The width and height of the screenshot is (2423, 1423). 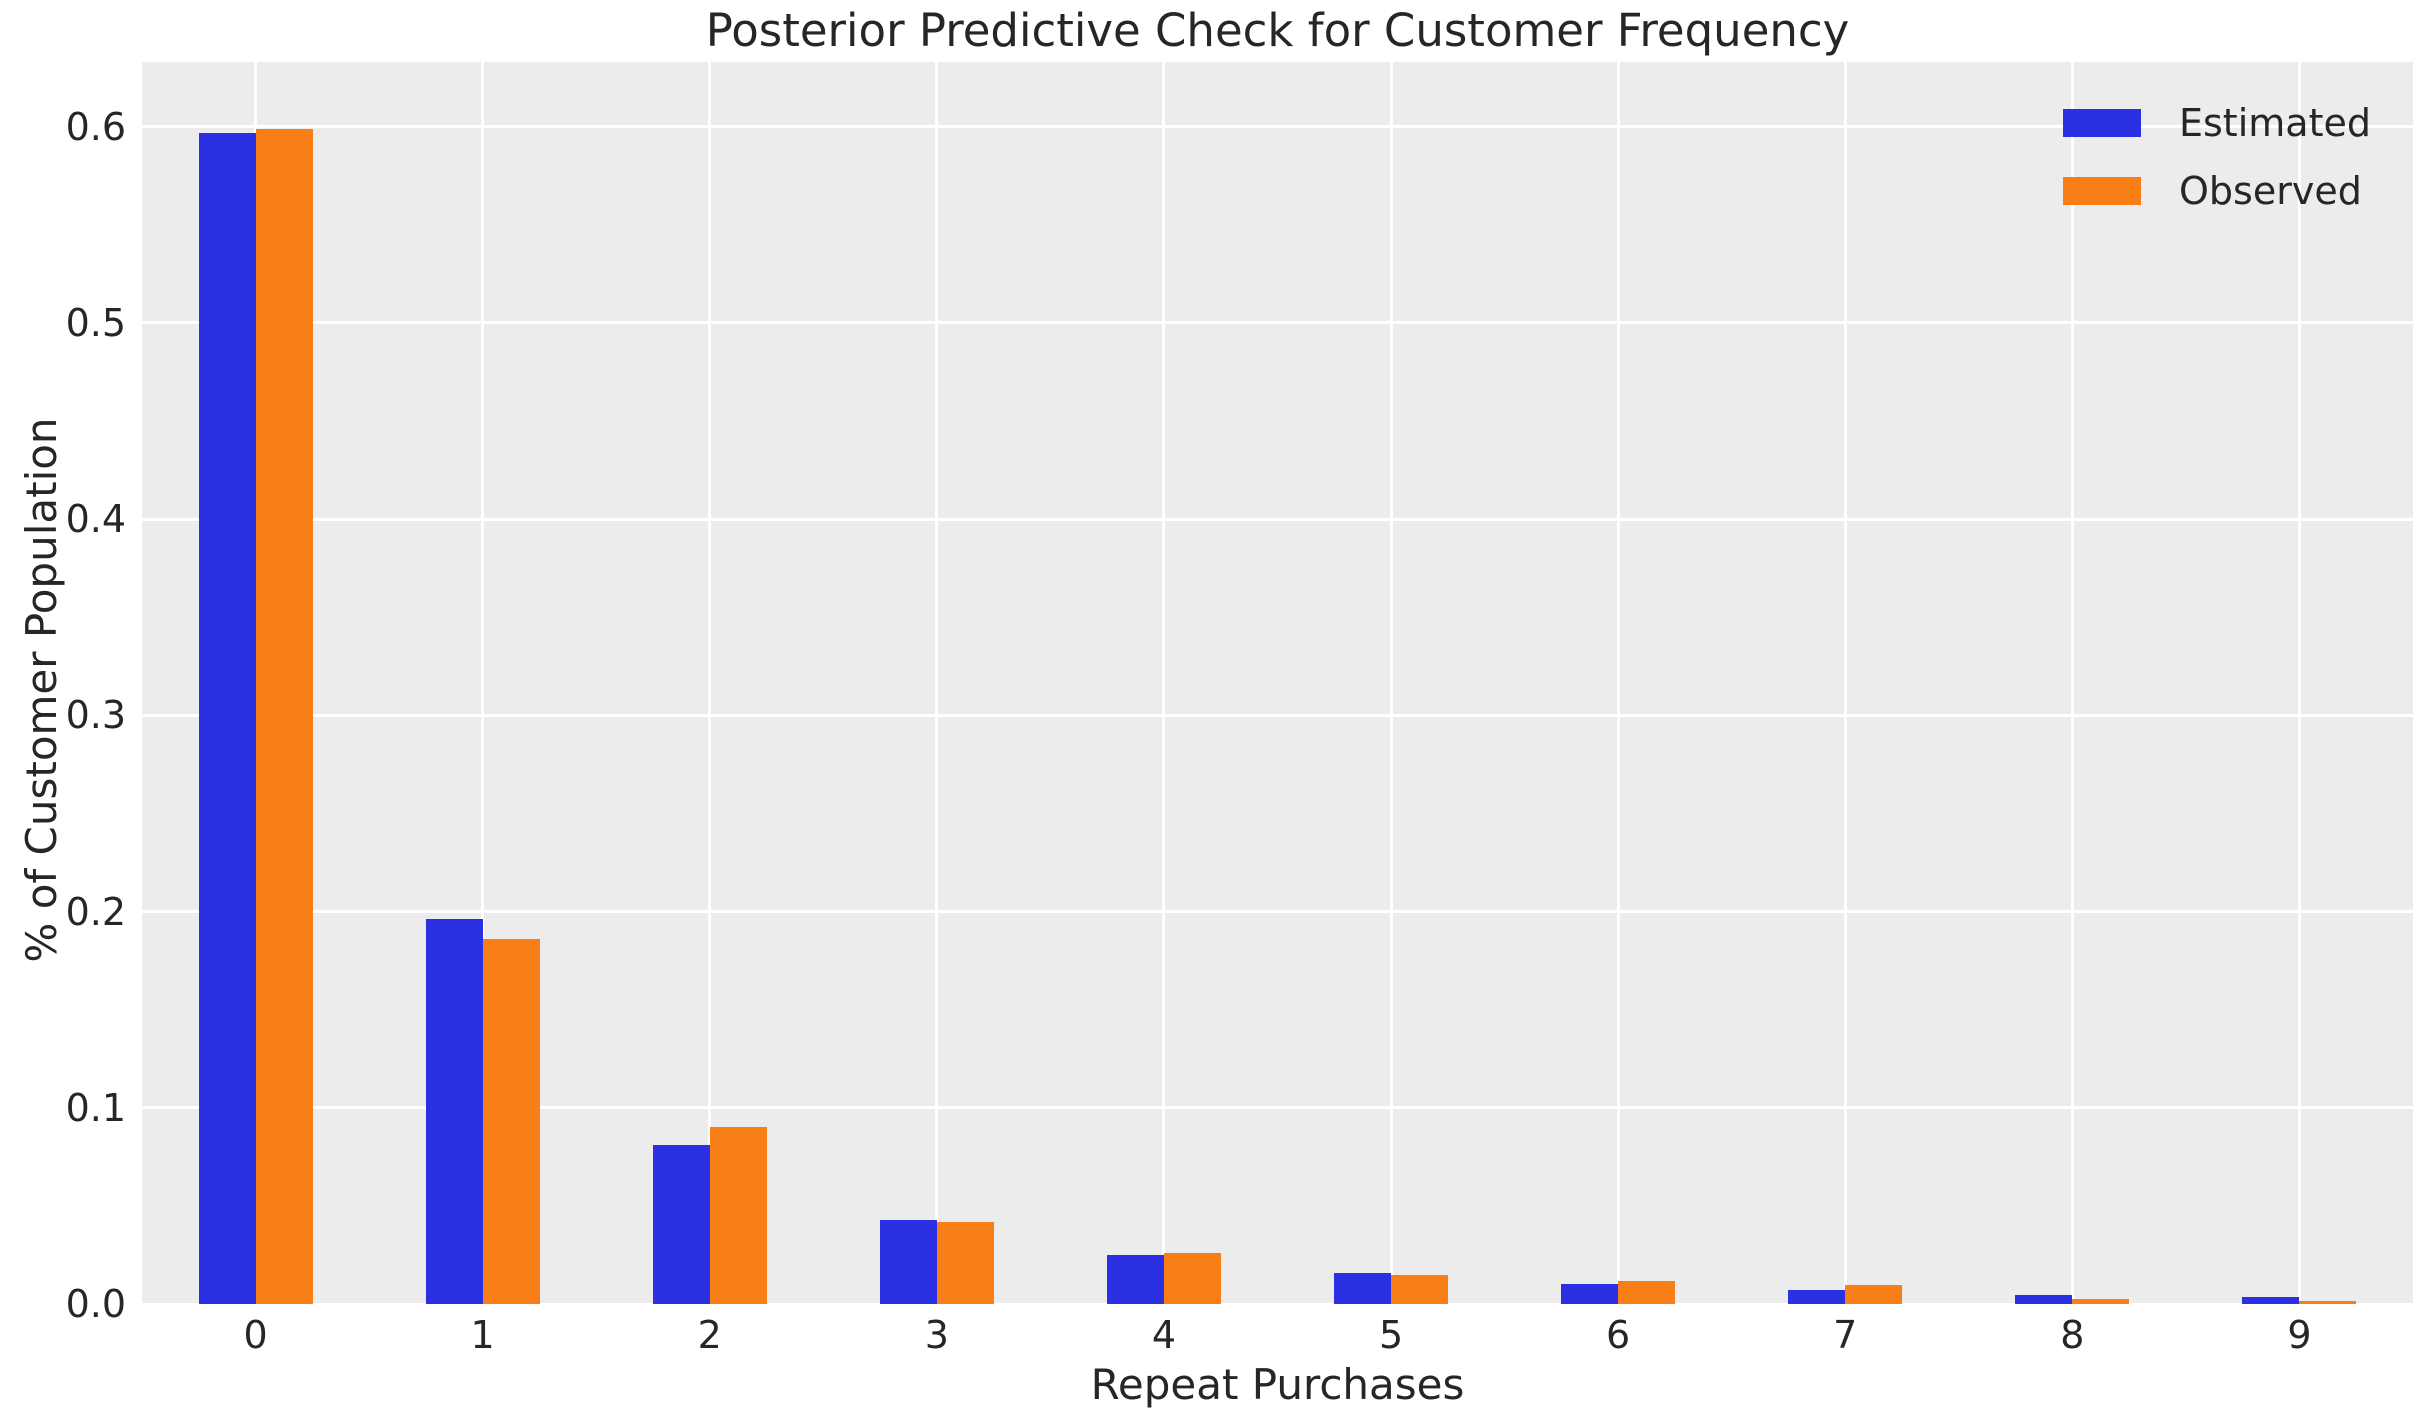 What do you see at coordinates (482, 1335) in the screenshot?
I see `xtick-1: 1` at bounding box center [482, 1335].